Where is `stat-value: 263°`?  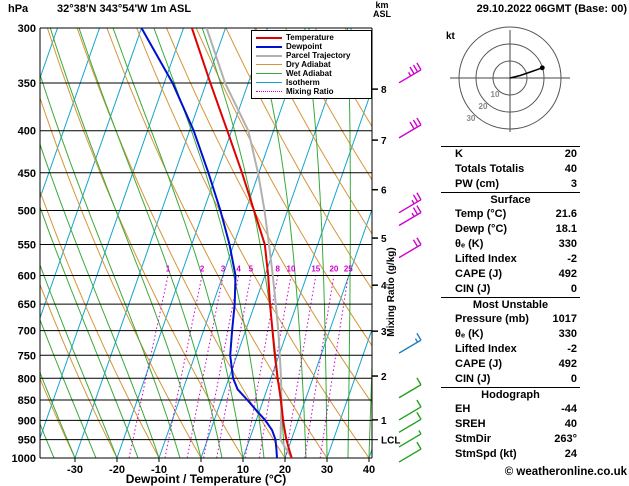
stat-value: 263° is located at coordinates (565, 439).